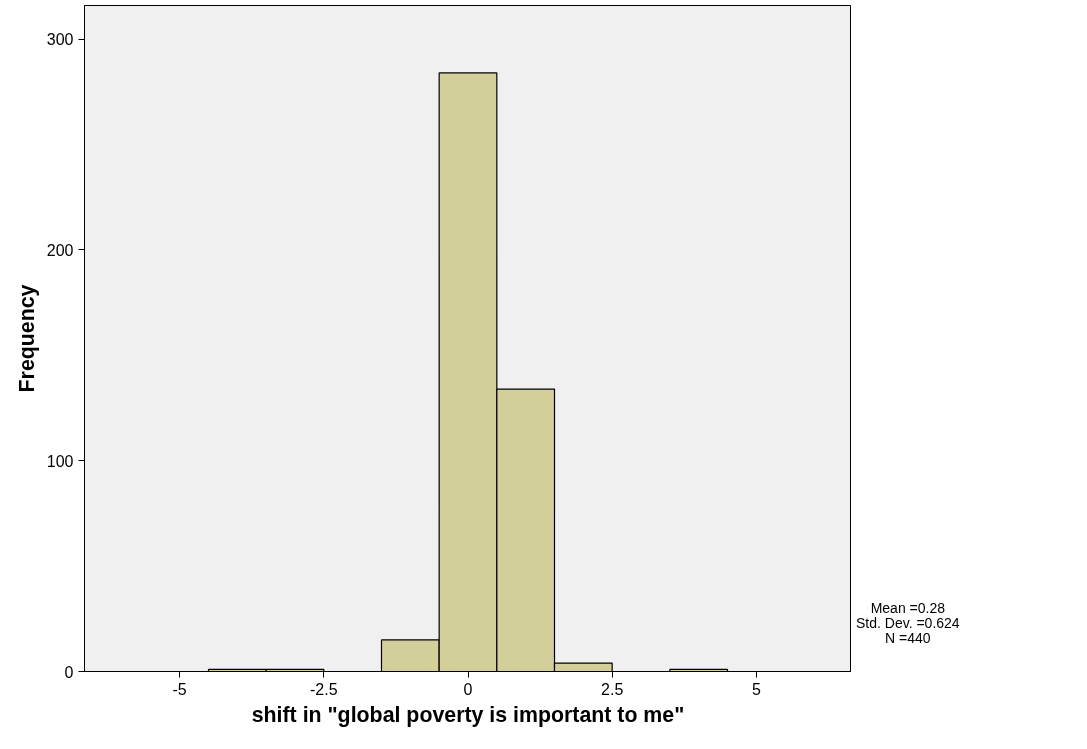 Image resolution: width=1087 pixels, height=749 pixels. Describe the element at coordinates (179, 689) in the screenshot. I see `x-tick-label: -5` at that location.